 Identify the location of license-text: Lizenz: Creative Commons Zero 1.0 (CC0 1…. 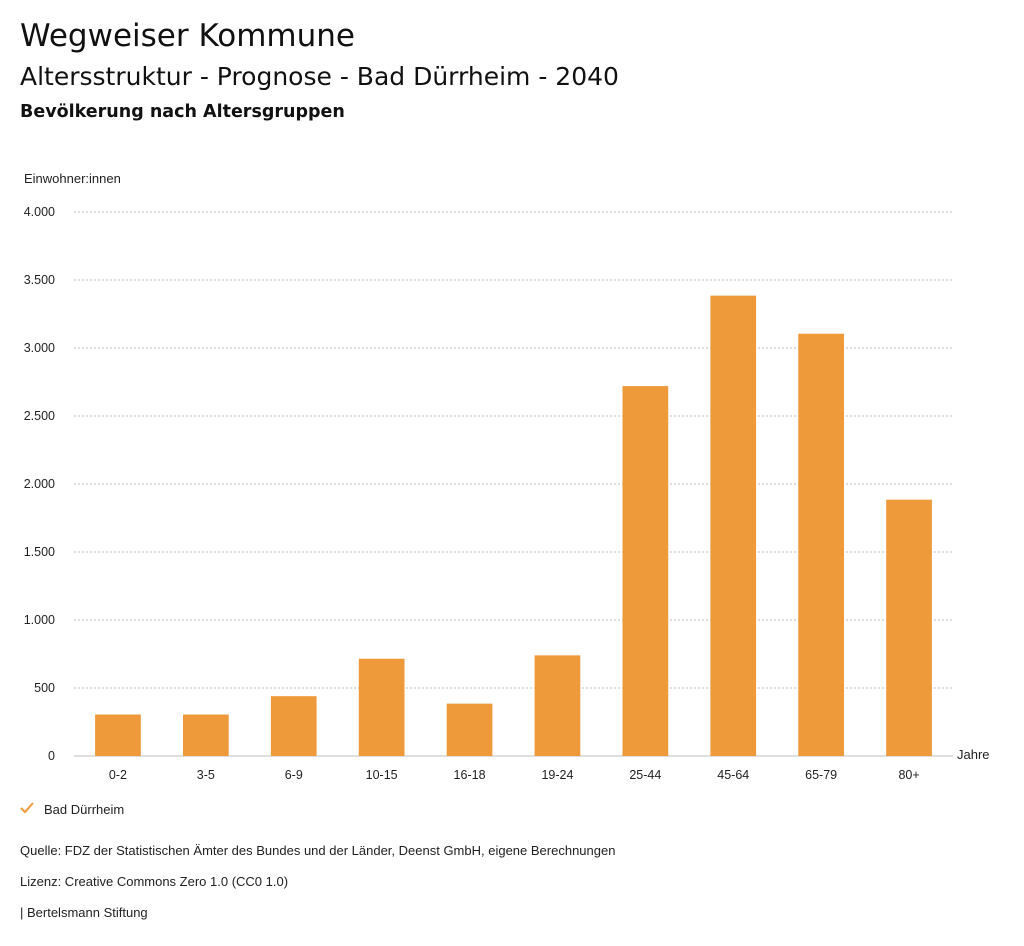
(154, 881).